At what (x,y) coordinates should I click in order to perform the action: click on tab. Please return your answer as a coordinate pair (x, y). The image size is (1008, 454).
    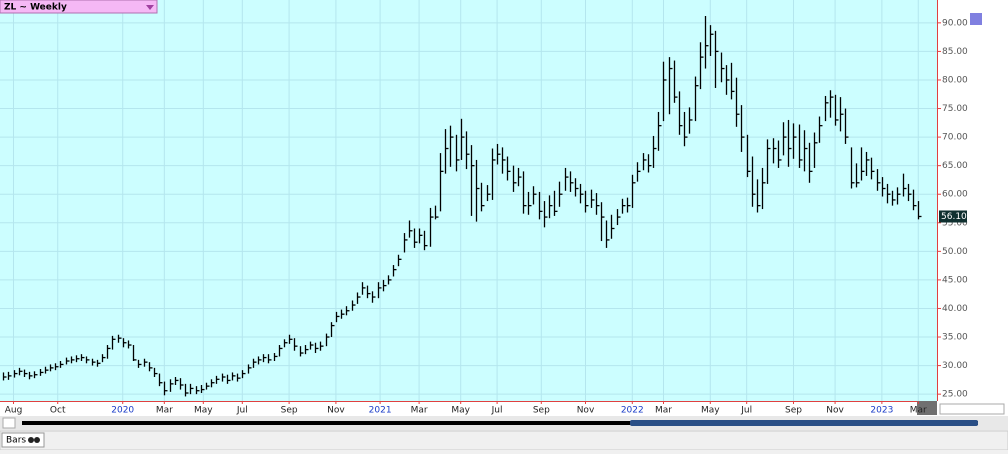
    Looking at the image, I should click on (23, 440).